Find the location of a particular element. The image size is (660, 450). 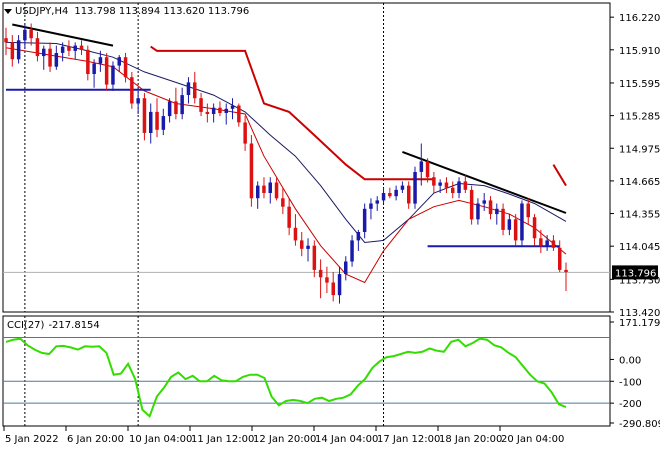

cci-tick-label: -290.8098 is located at coordinates (639, 424).